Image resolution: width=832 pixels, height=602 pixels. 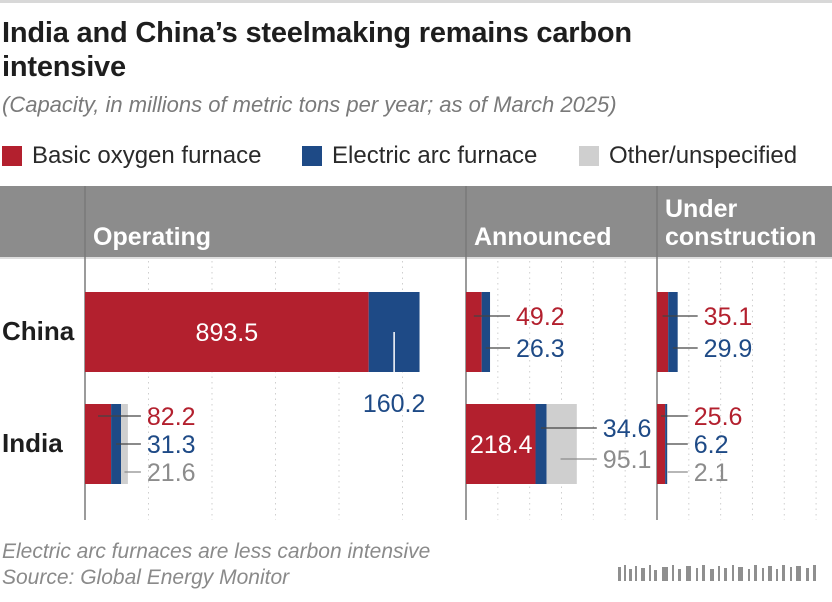 I want to click on panel-header-operating: Operating, so click(x=152, y=237).